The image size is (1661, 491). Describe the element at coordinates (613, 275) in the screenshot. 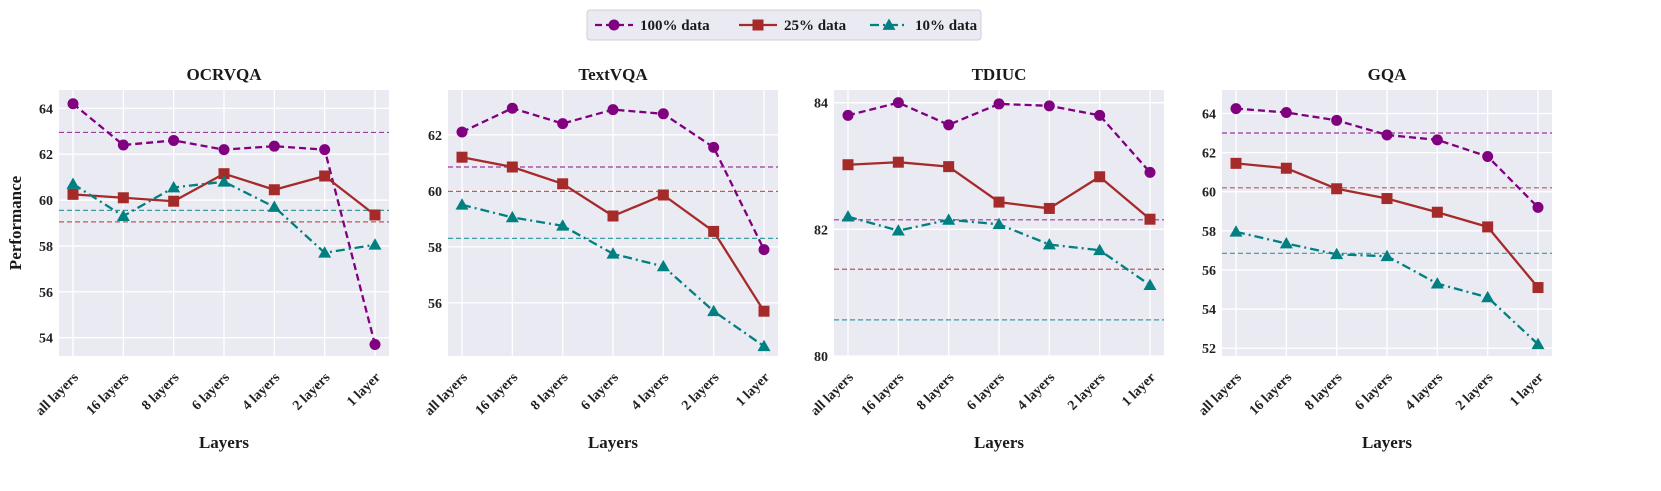

I see `series-10-data-textvqa` at that location.